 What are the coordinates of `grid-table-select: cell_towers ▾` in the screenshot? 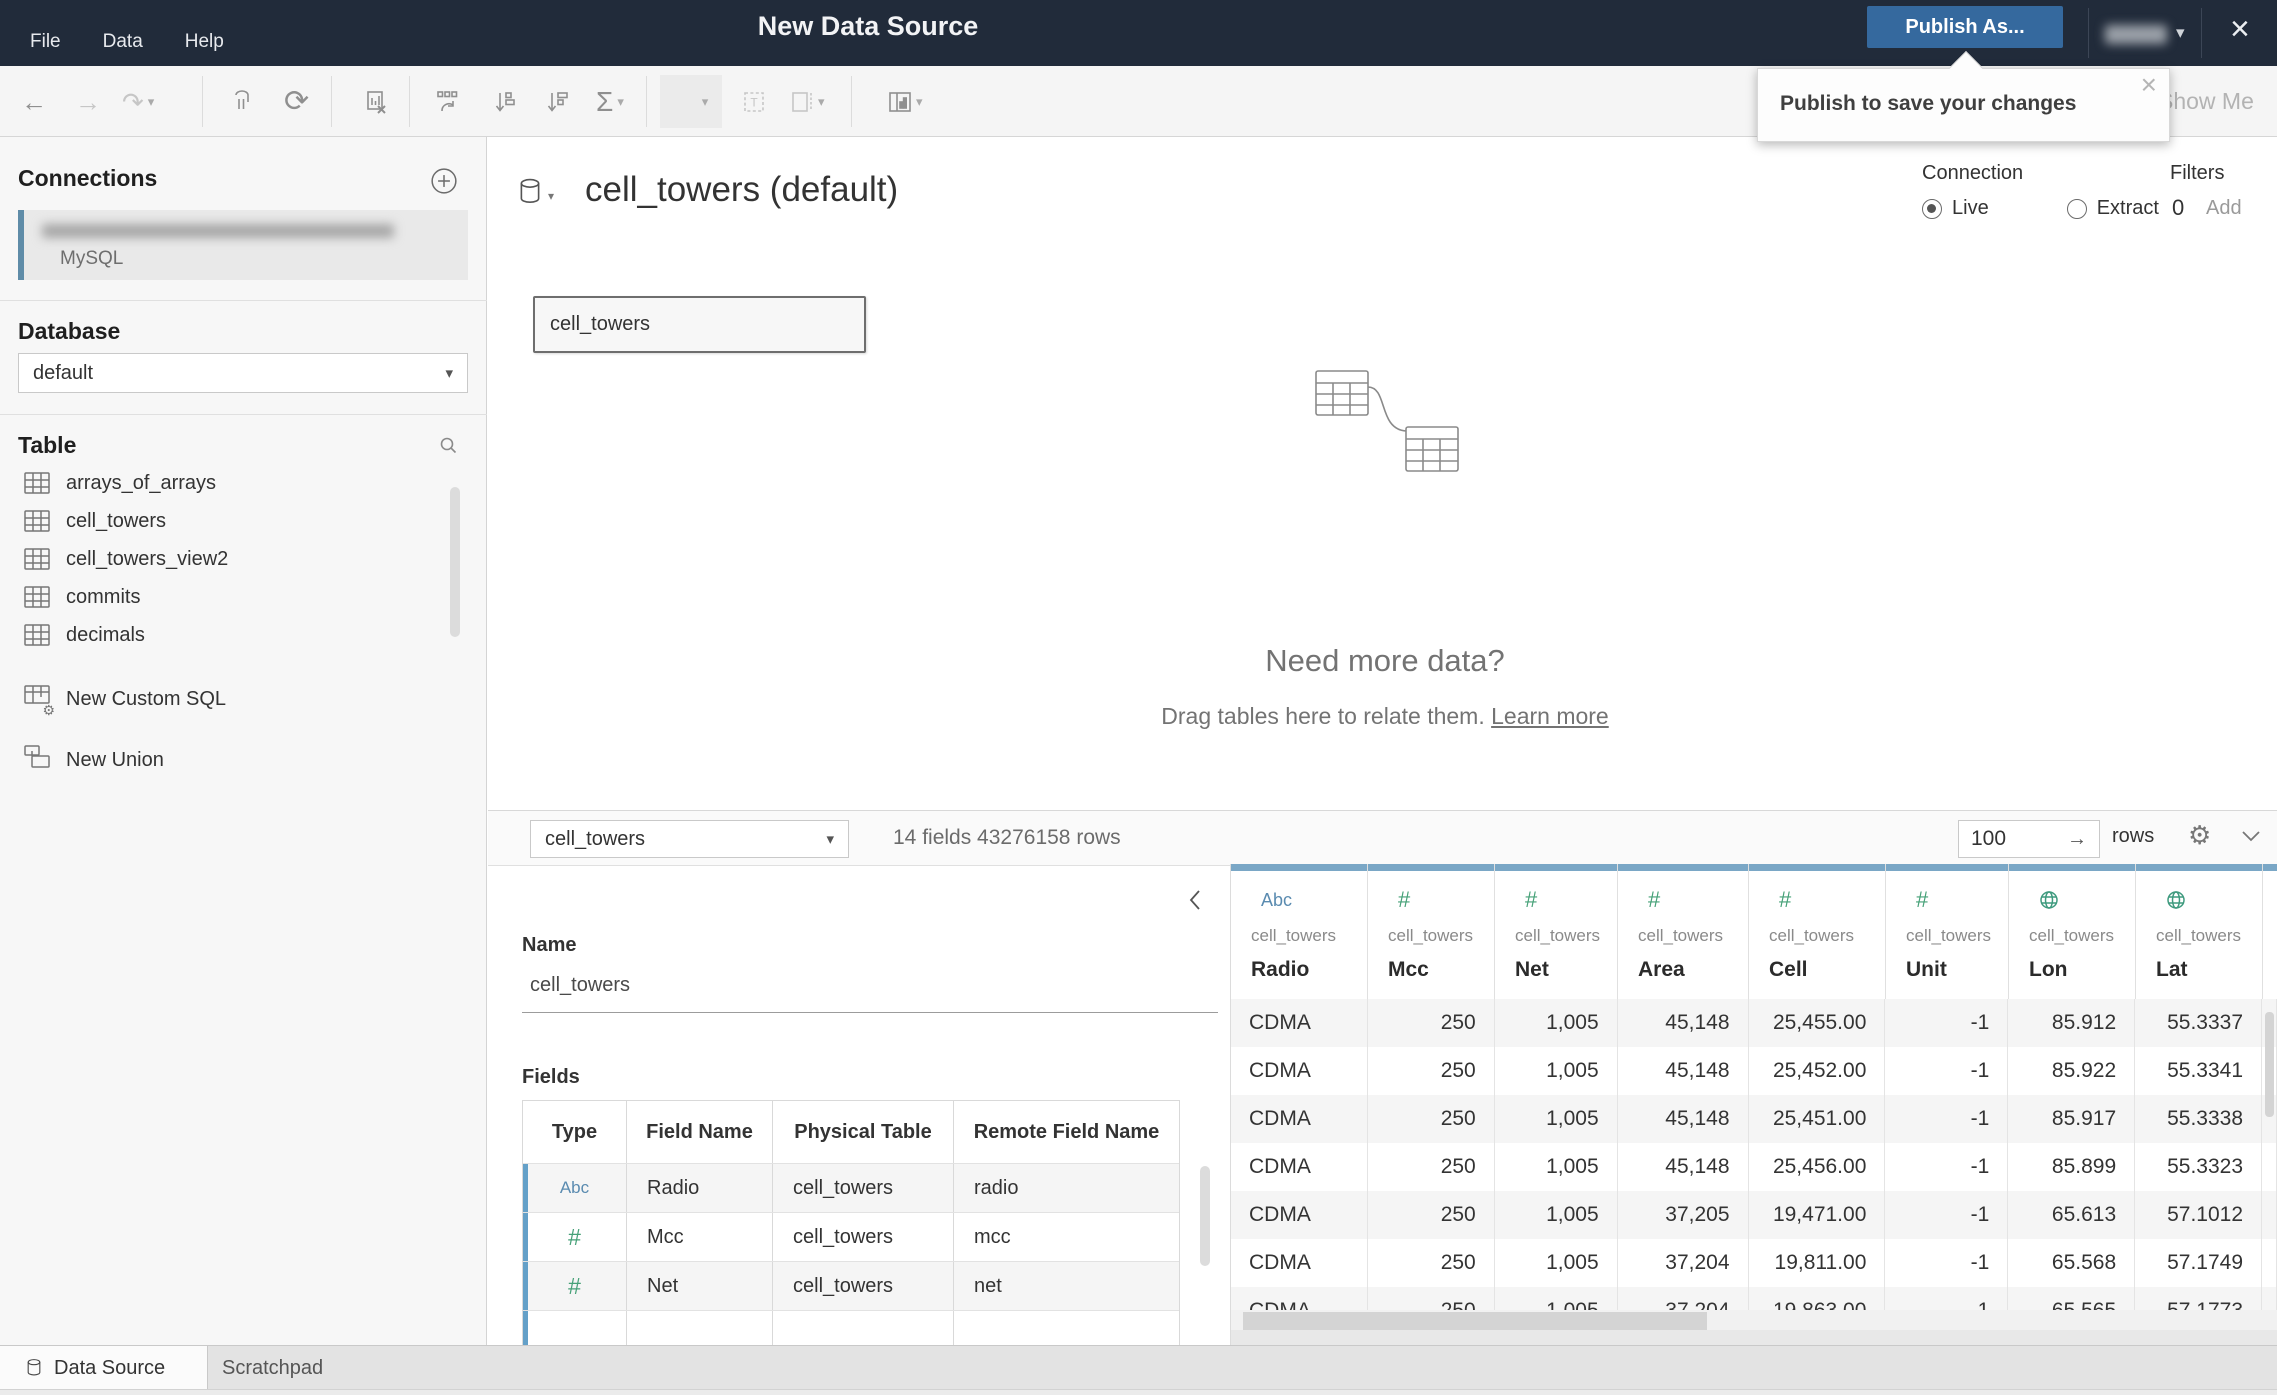 It's located at (689, 839).